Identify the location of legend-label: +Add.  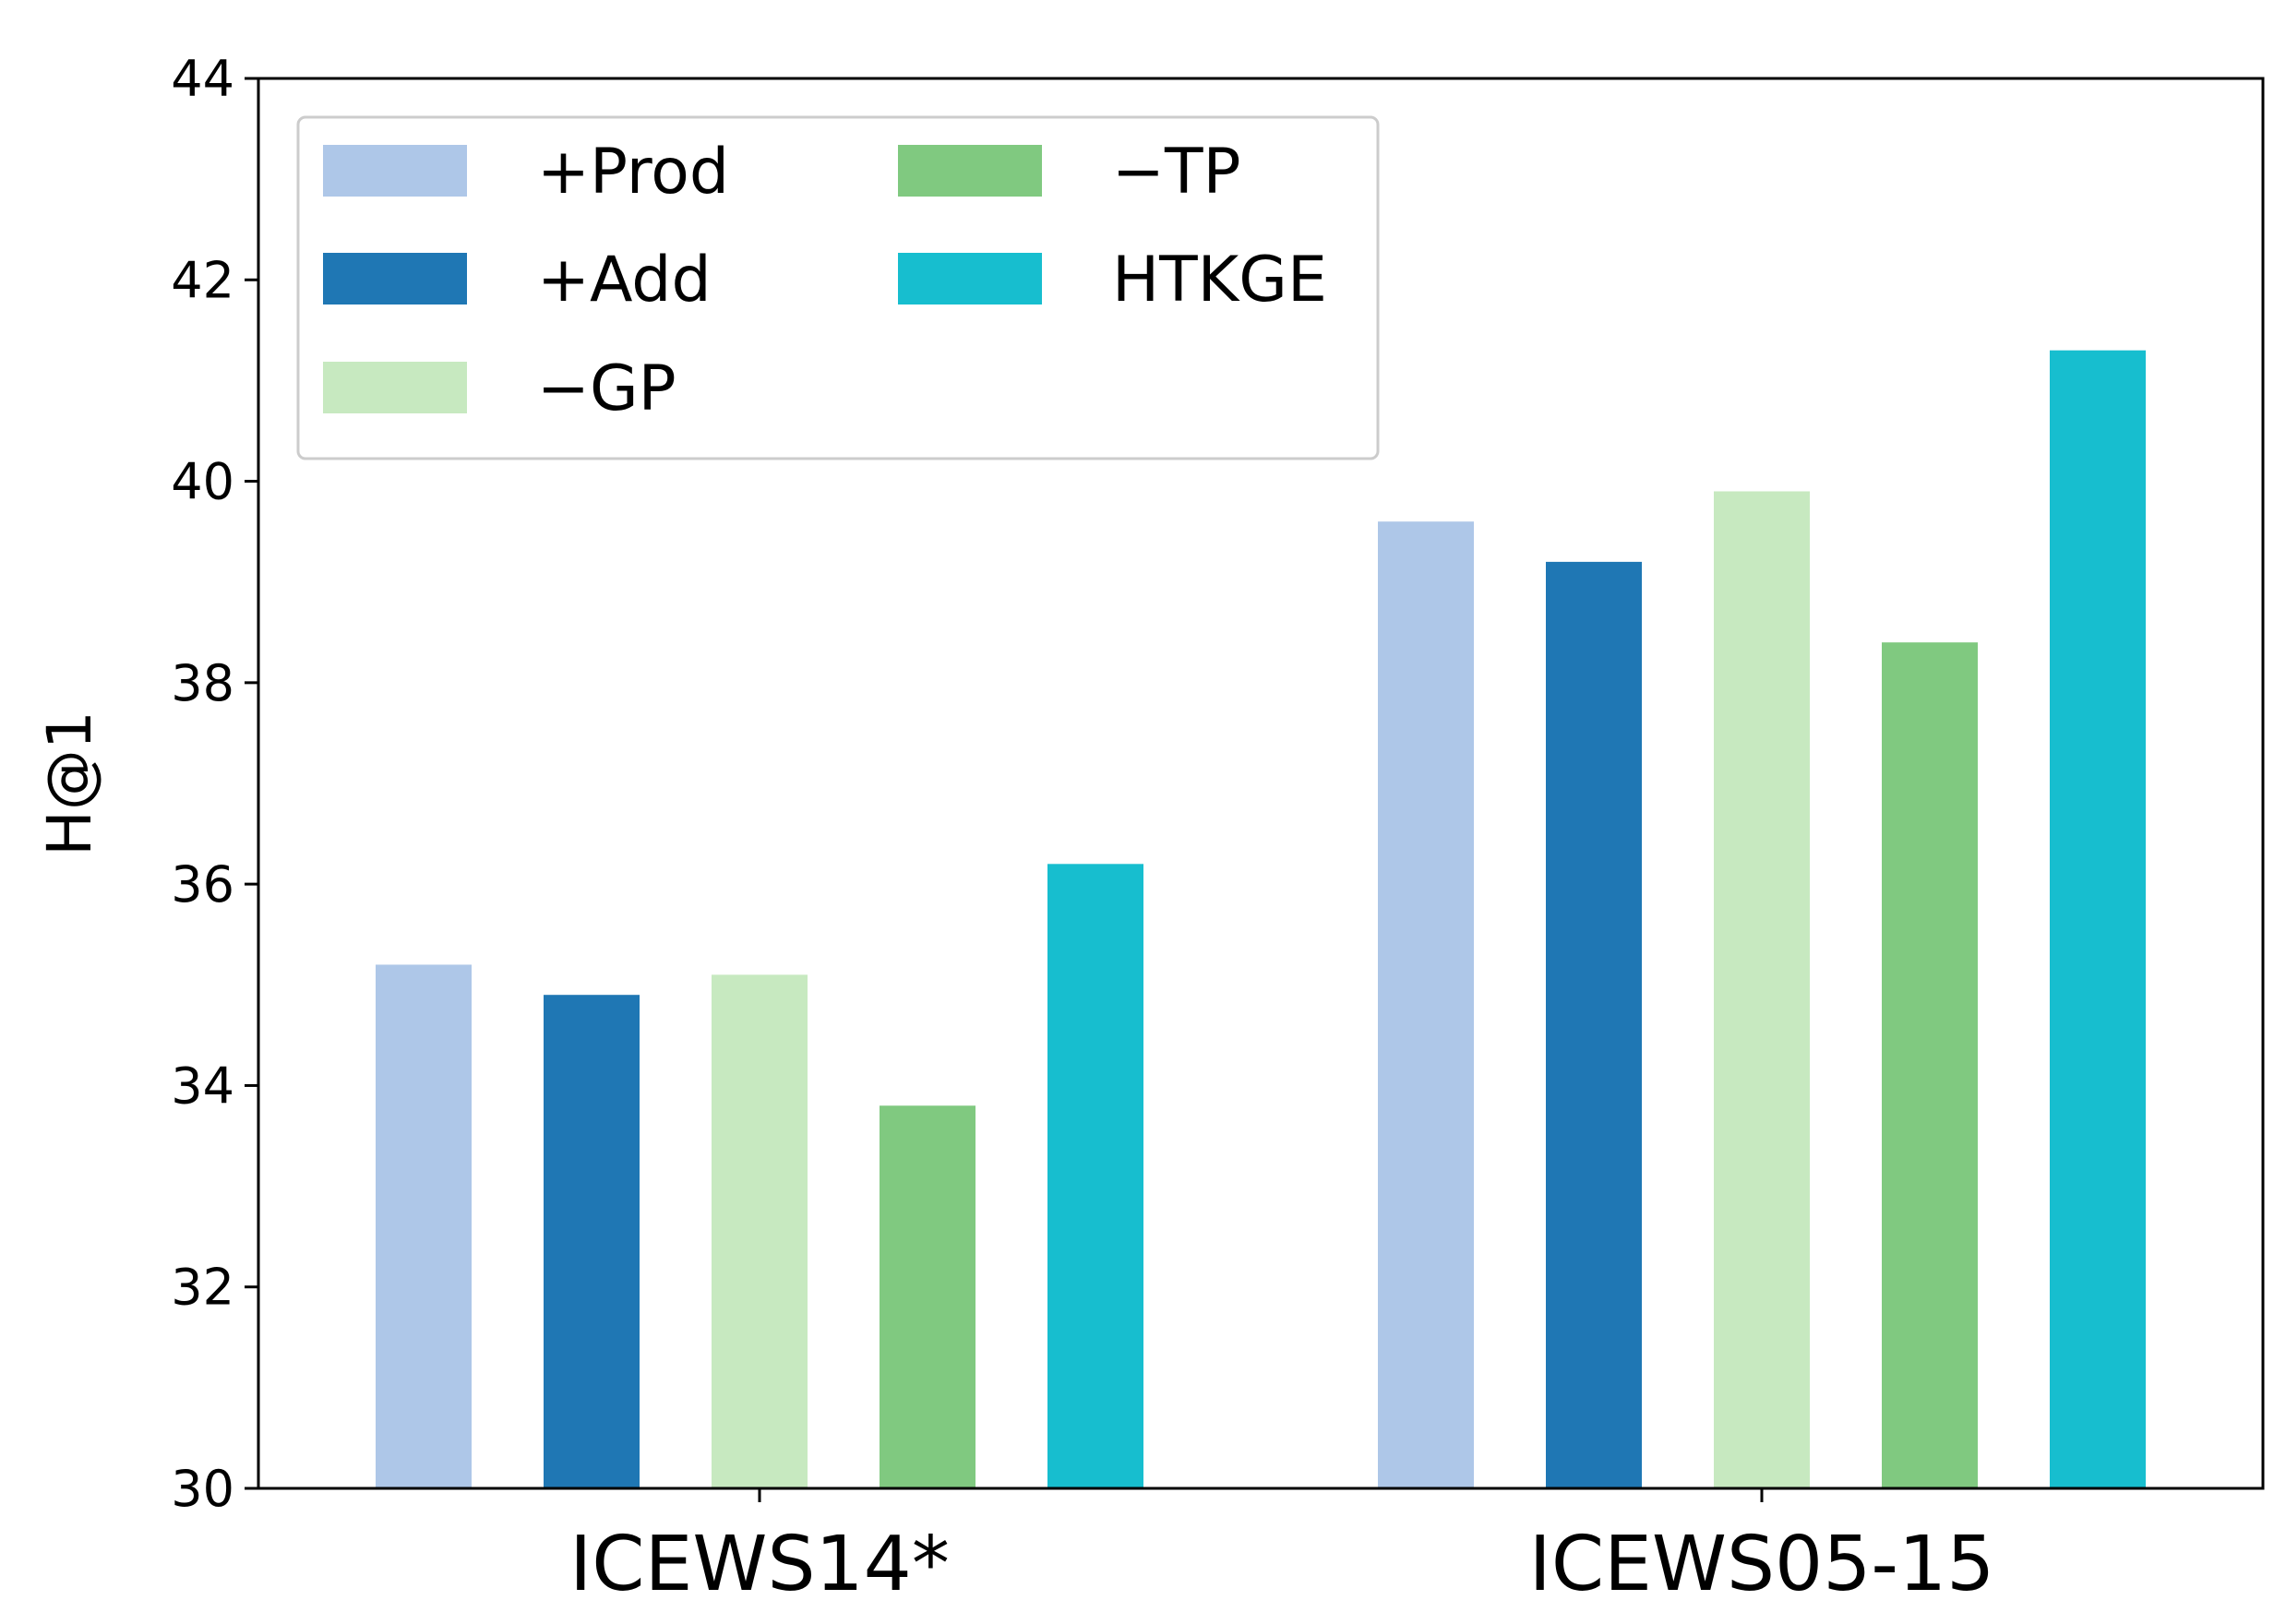
(624, 280).